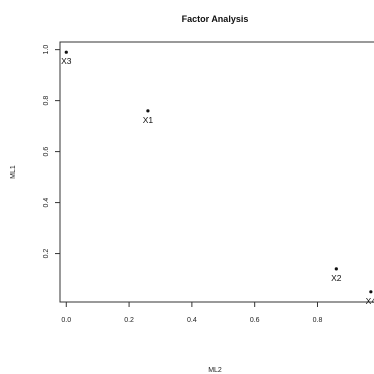  What do you see at coordinates (318, 320) in the screenshot?
I see `x-tick-label: 0.8` at bounding box center [318, 320].